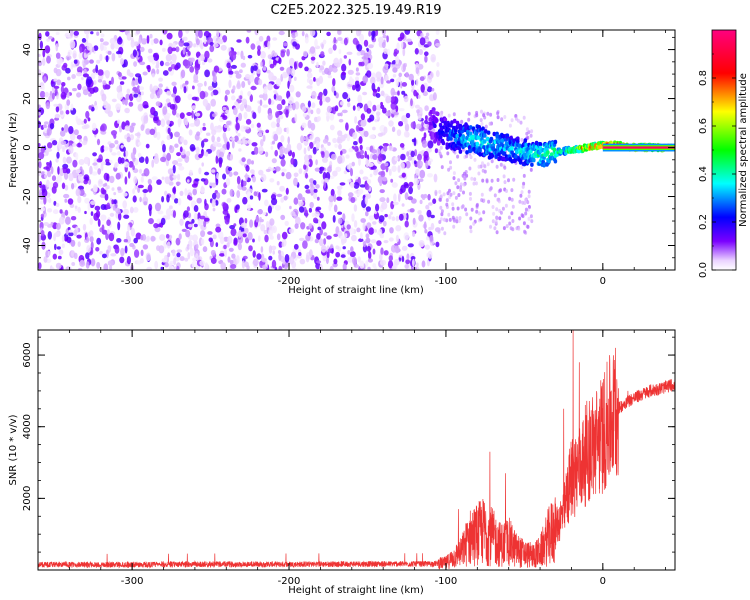  What do you see at coordinates (724, 150) in the screenshot?
I see `colorbar-gradient` at bounding box center [724, 150].